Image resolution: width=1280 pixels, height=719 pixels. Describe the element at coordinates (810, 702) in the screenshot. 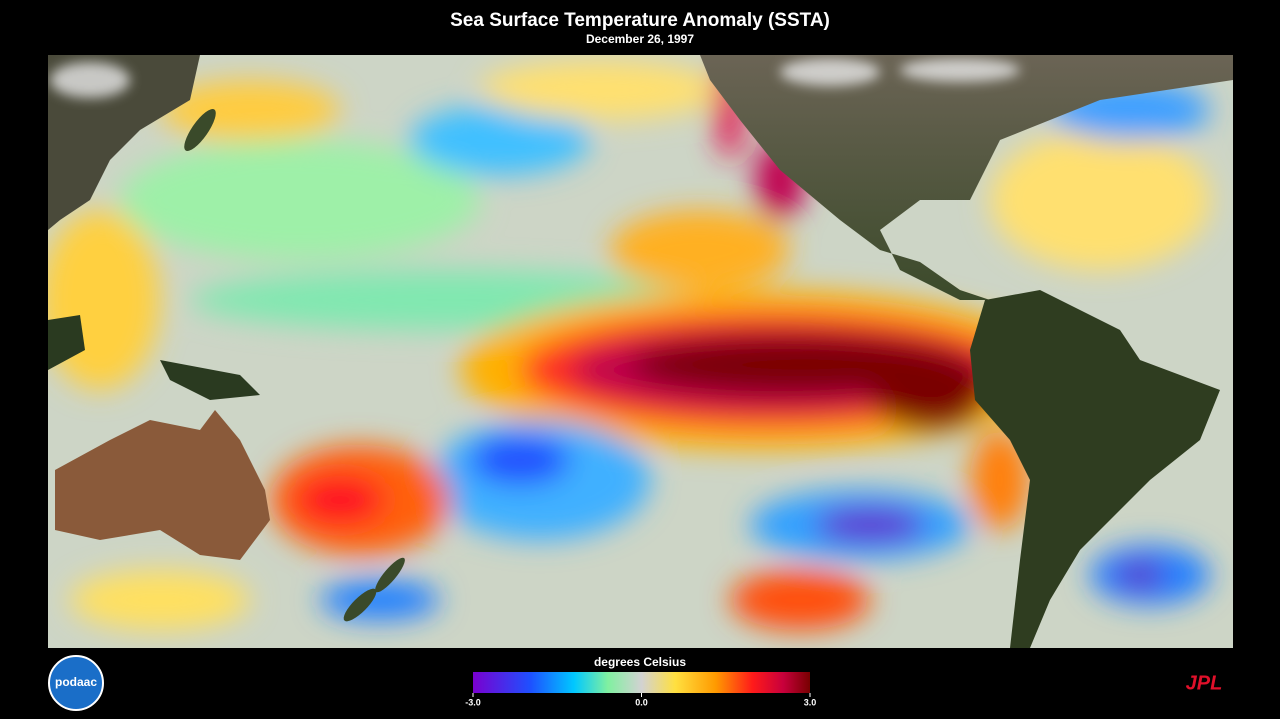

I see `tick-label: 3.0` at that location.